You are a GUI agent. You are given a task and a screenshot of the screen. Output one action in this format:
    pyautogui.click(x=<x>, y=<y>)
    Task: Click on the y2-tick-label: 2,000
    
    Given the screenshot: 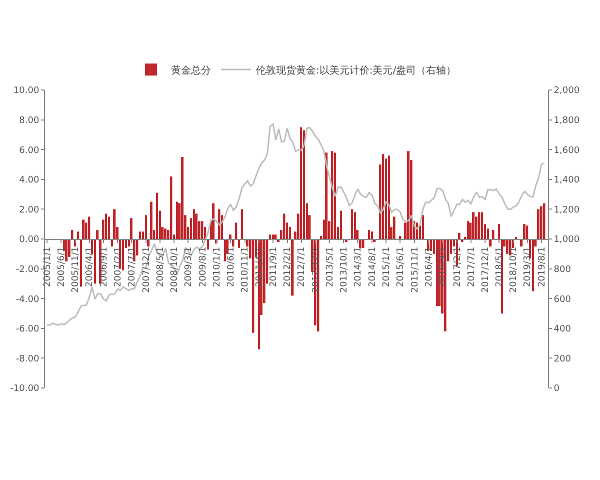 What is the action you would take?
    pyautogui.click(x=567, y=91)
    